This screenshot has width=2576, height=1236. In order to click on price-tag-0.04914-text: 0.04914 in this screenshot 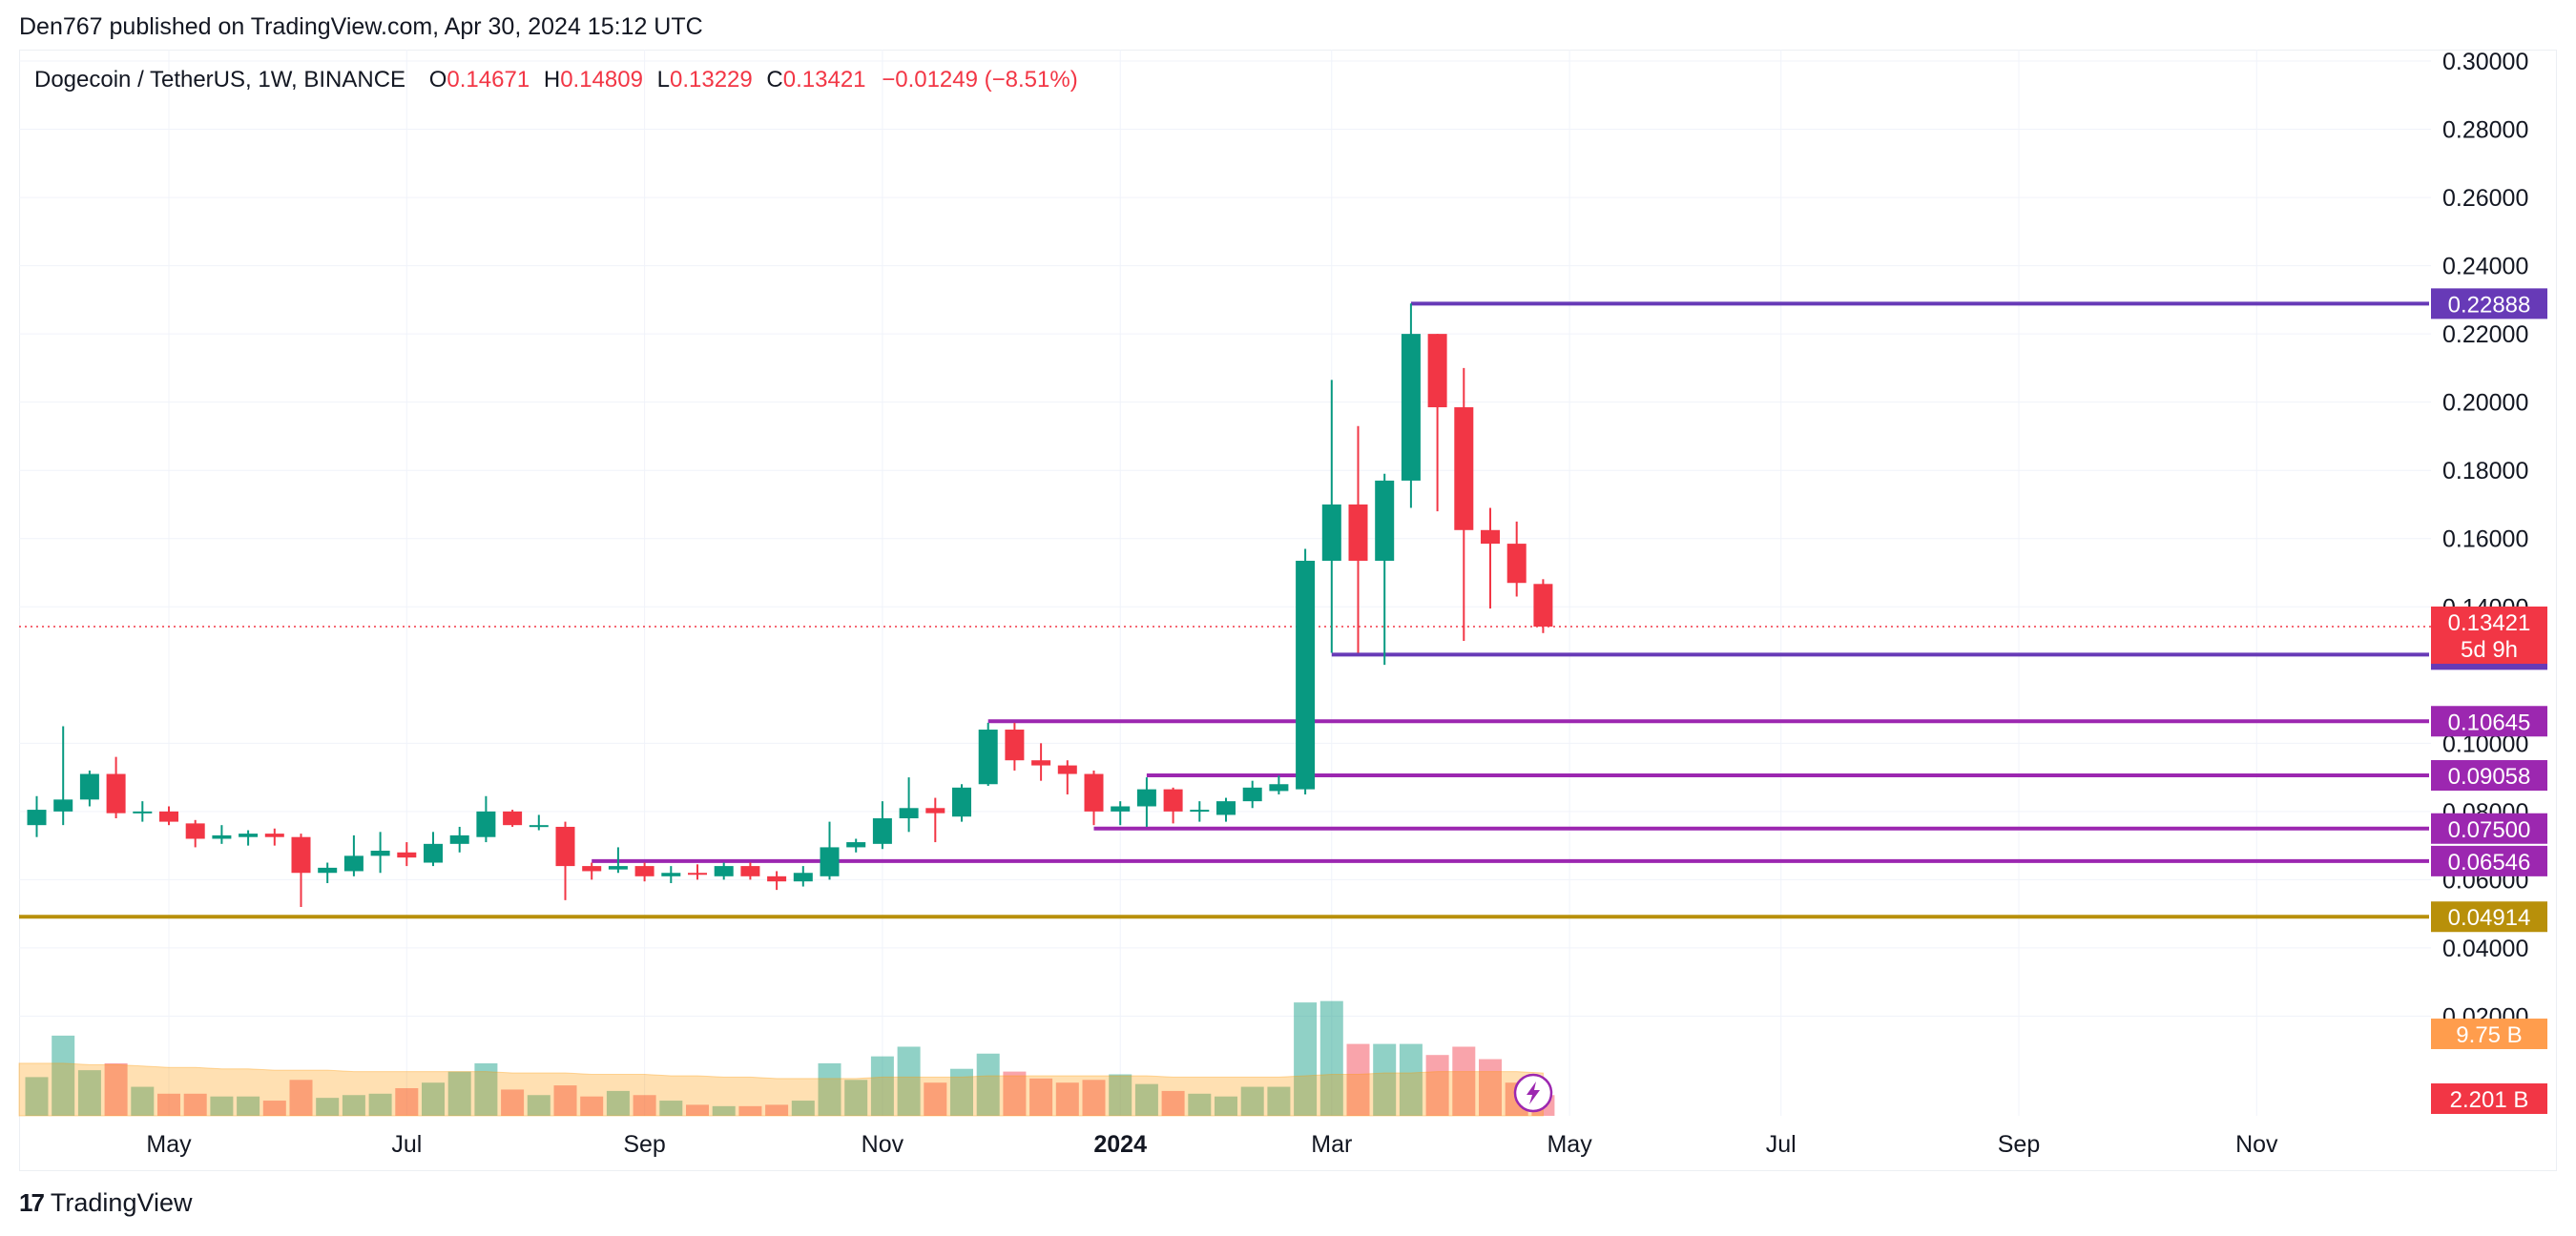, I will do `click(2489, 918)`.